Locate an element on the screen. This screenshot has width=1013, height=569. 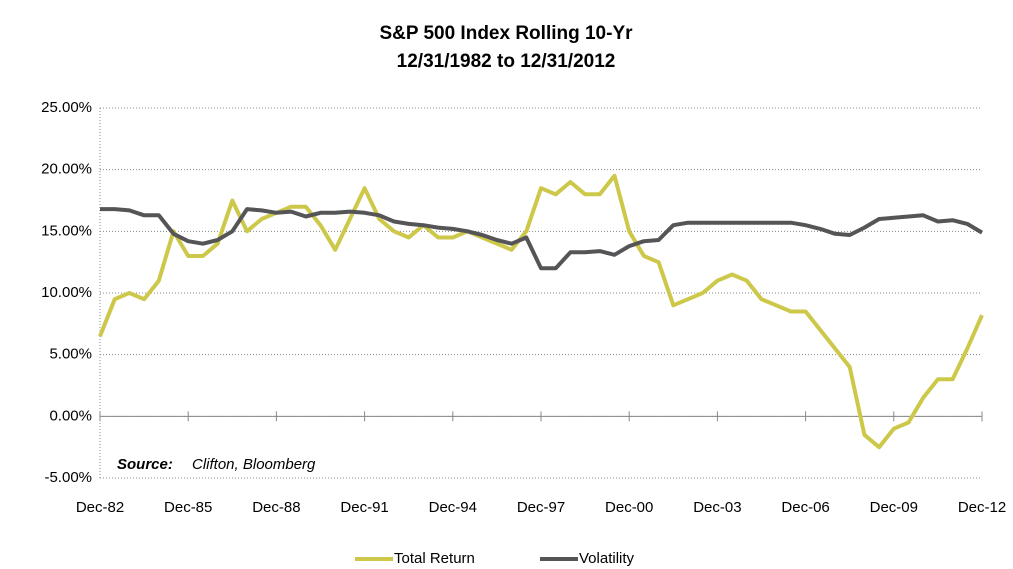
x-tick-label: Dec-82 is located at coordinates (100, 507).